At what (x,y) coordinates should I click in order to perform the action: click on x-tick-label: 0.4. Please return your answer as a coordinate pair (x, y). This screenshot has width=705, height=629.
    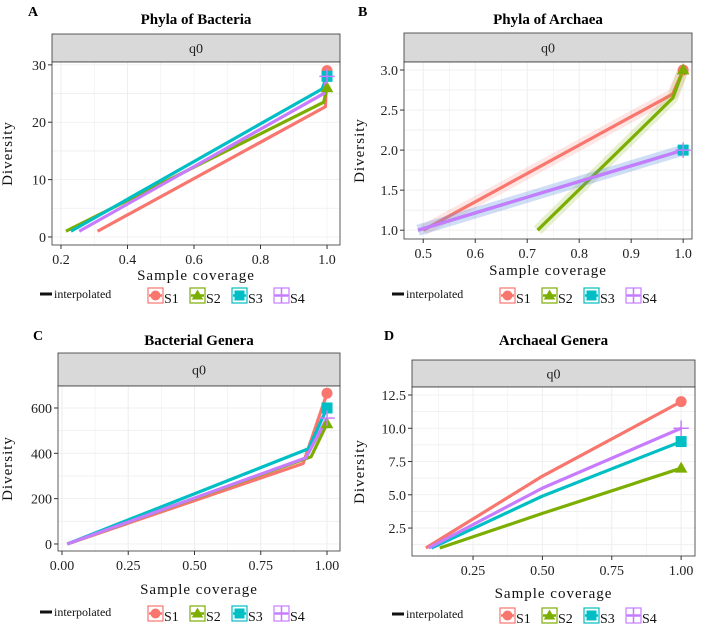
    Looking at the image, I should click on (128, 260).